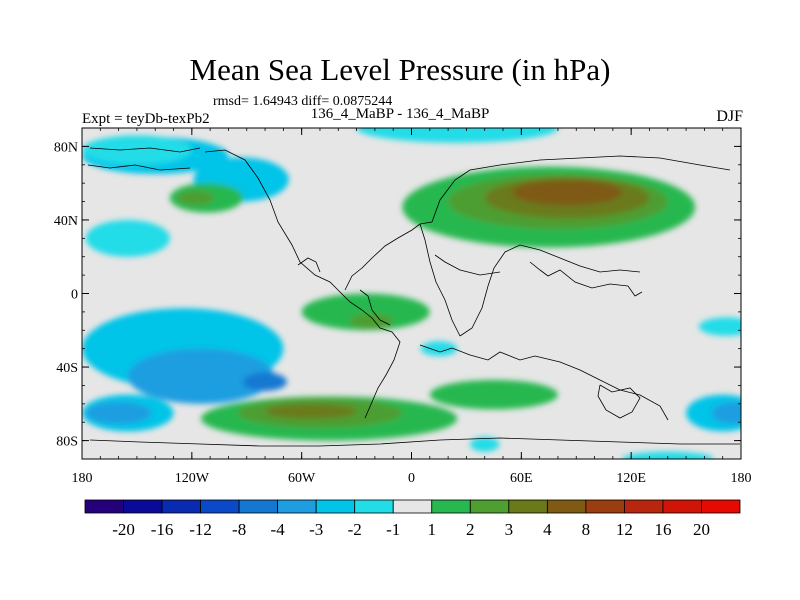  I want to click on x-tick-label: 120E, so click(631, 478).